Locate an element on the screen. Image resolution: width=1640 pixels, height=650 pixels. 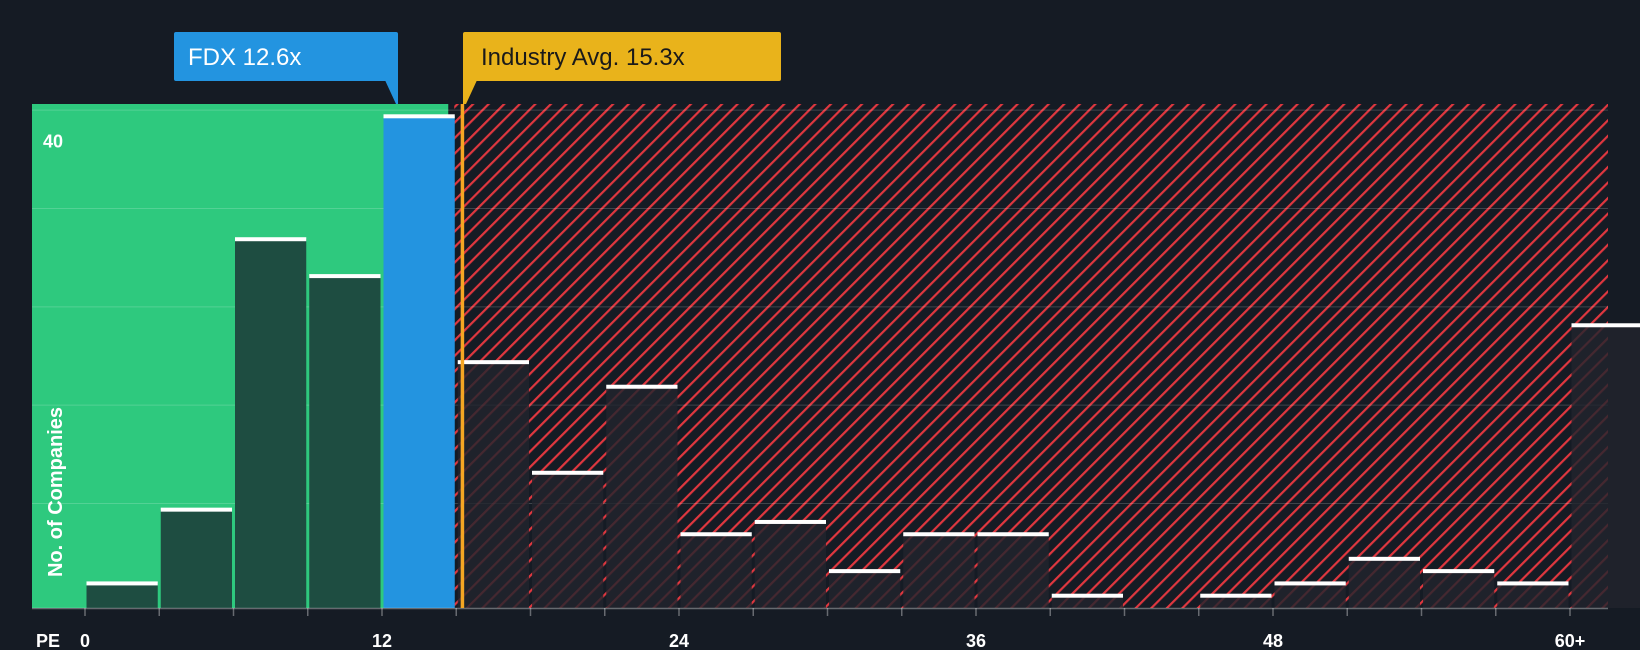
x-axis-title: PE is located at coordinates (48, 640).